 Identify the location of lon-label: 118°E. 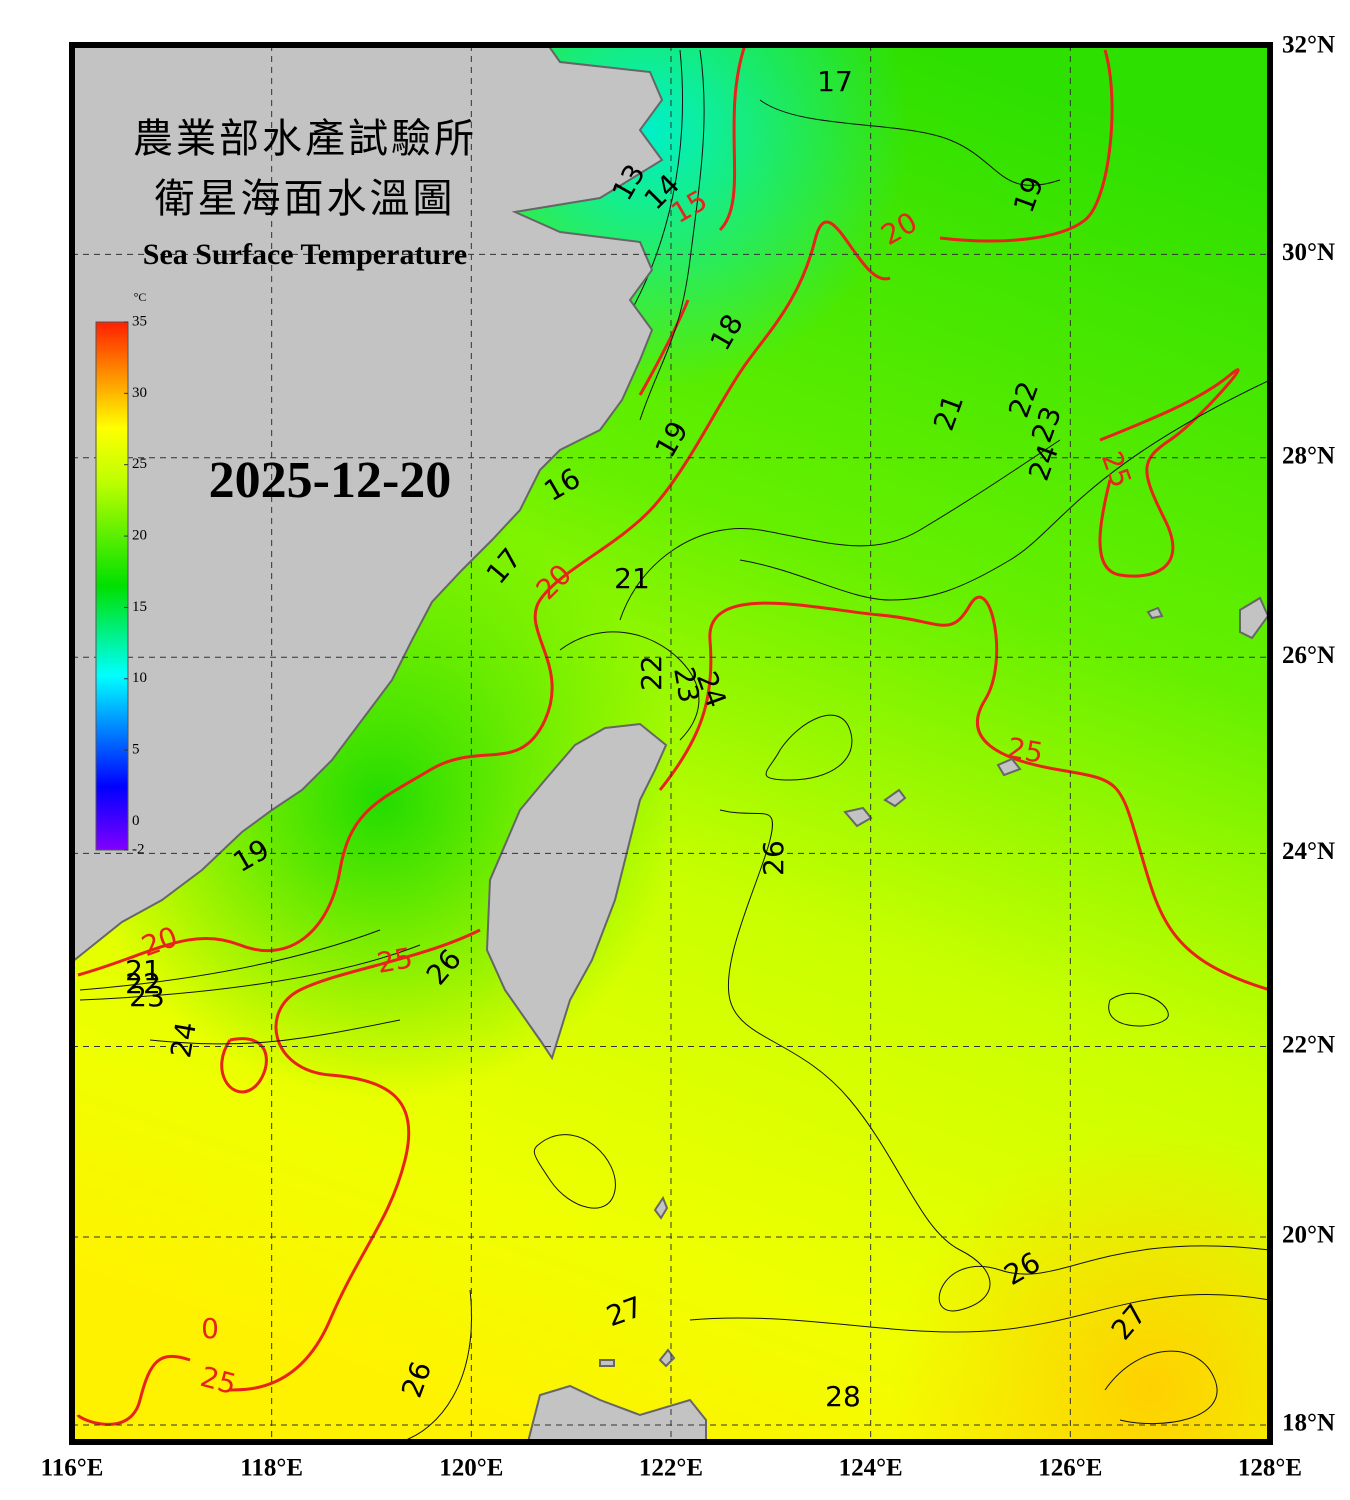
(271, 1468).